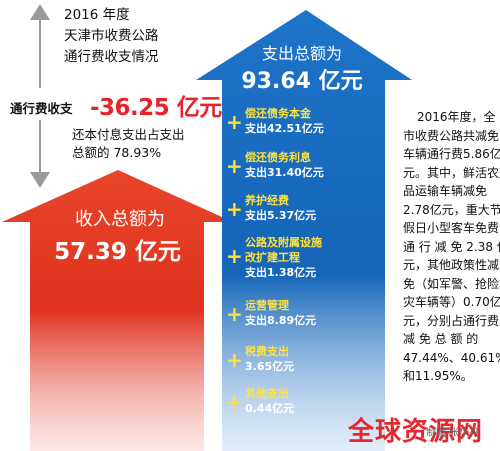 The image size is (500, 451). What do you see at coordinates (451, 302) in the screenshot?
I see `note-line: 灾车辆等）0.70亿` at bounding box center [451, 302].